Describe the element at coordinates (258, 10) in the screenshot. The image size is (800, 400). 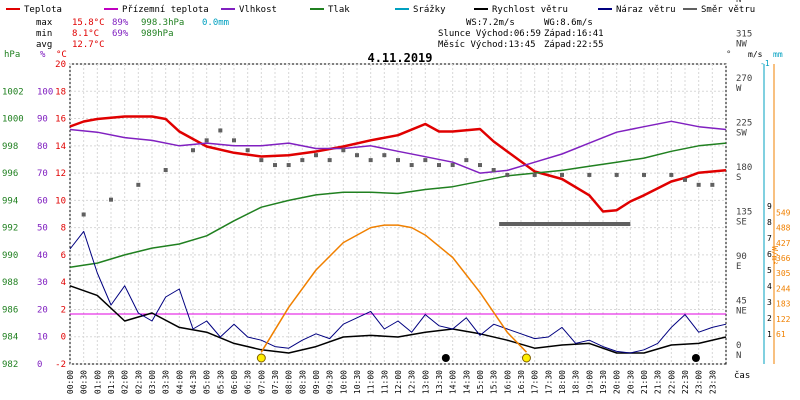
I see `legend-label: Vlhkost` at that location.